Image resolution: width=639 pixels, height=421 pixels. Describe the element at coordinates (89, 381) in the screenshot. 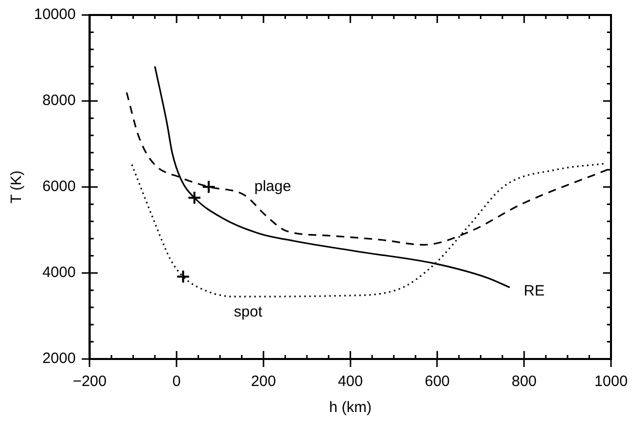

I see `x-tick-label: −200` at that location.